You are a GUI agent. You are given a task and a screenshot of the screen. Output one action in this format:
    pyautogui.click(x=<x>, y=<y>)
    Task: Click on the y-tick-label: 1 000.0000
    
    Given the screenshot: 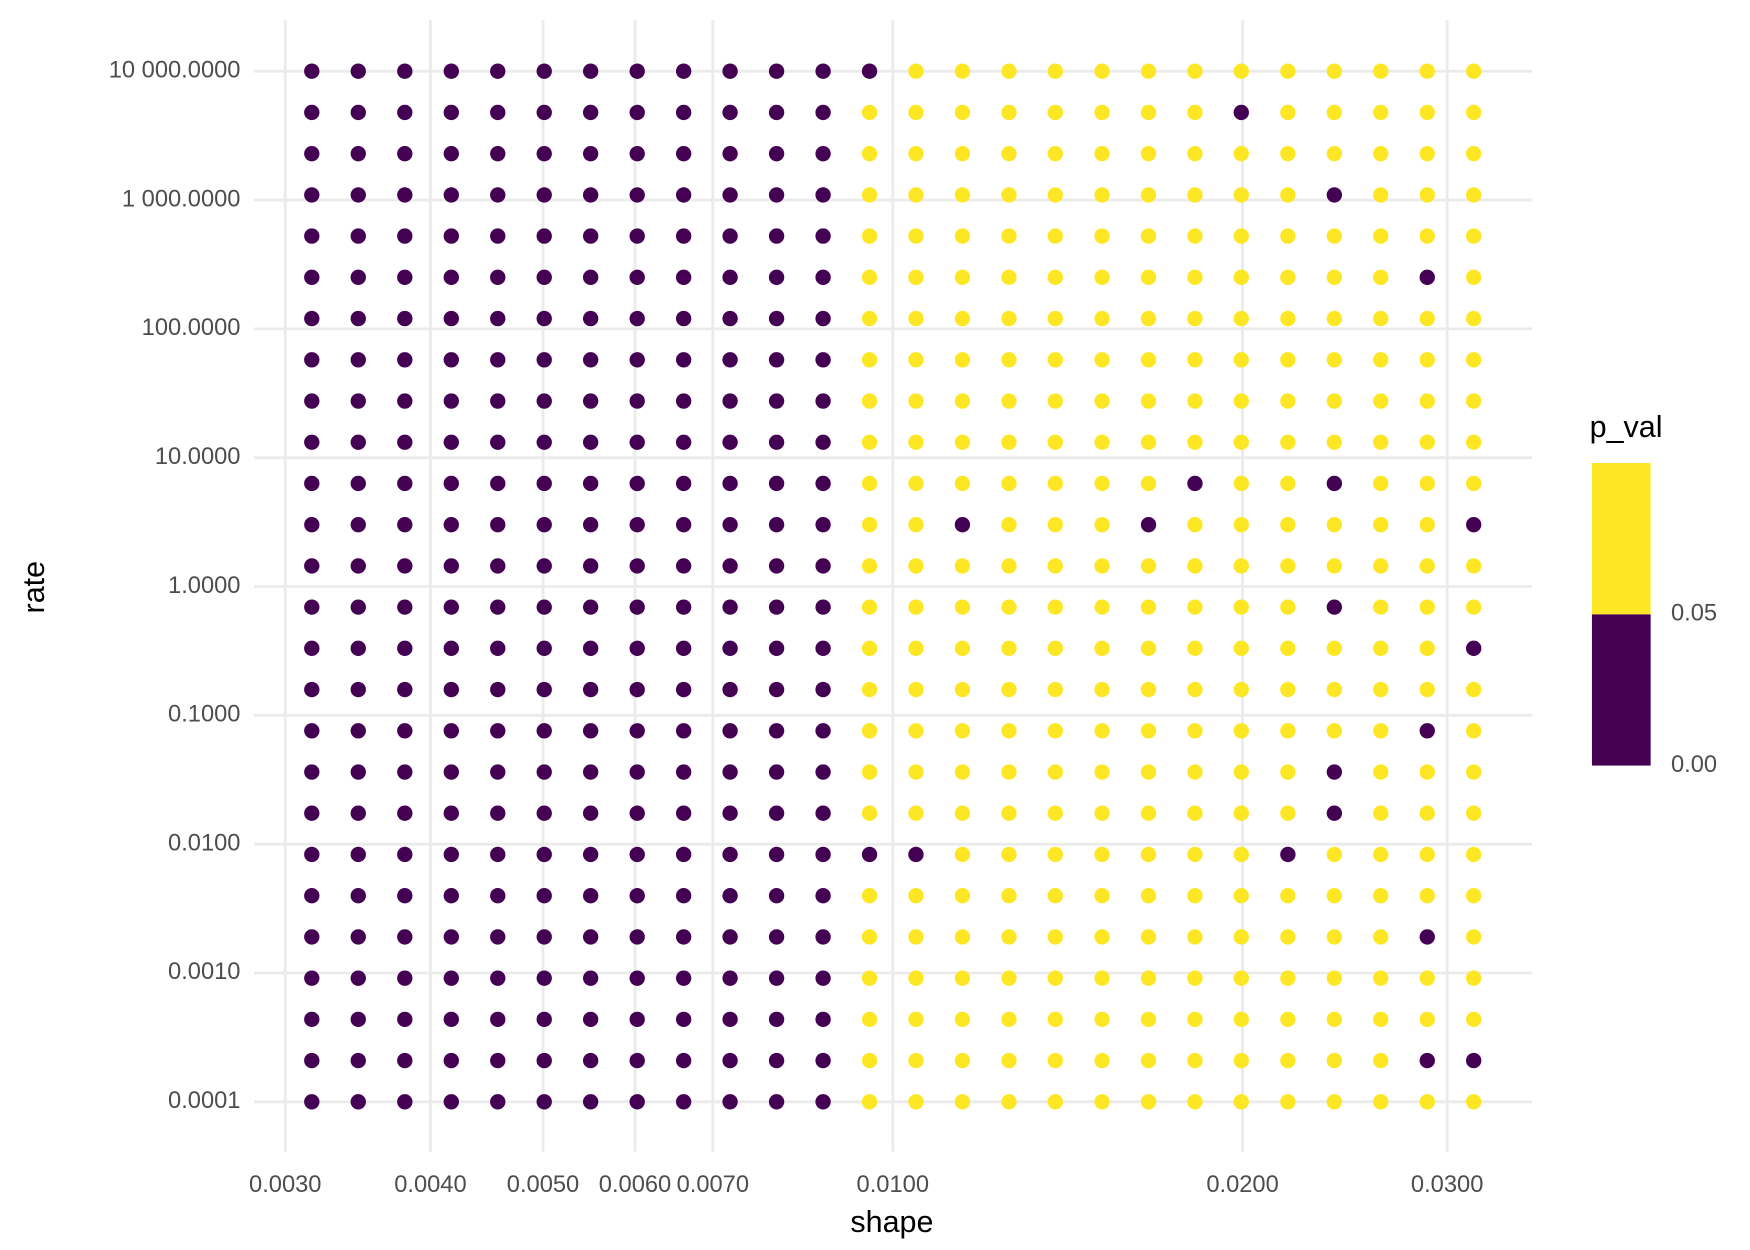 What is the action you would take?
    pyautogui.click(x=181, y=199)
    